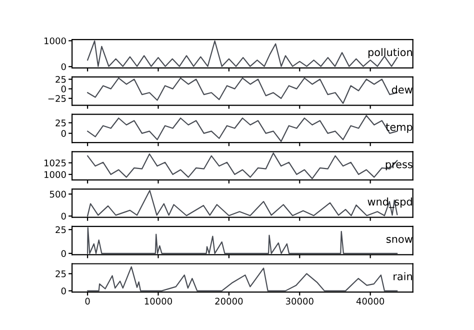  What do you see at coordinates (55, 163) in the screenshot?
I see `y-tick-label: 1025` at bounding box center [55, 163].